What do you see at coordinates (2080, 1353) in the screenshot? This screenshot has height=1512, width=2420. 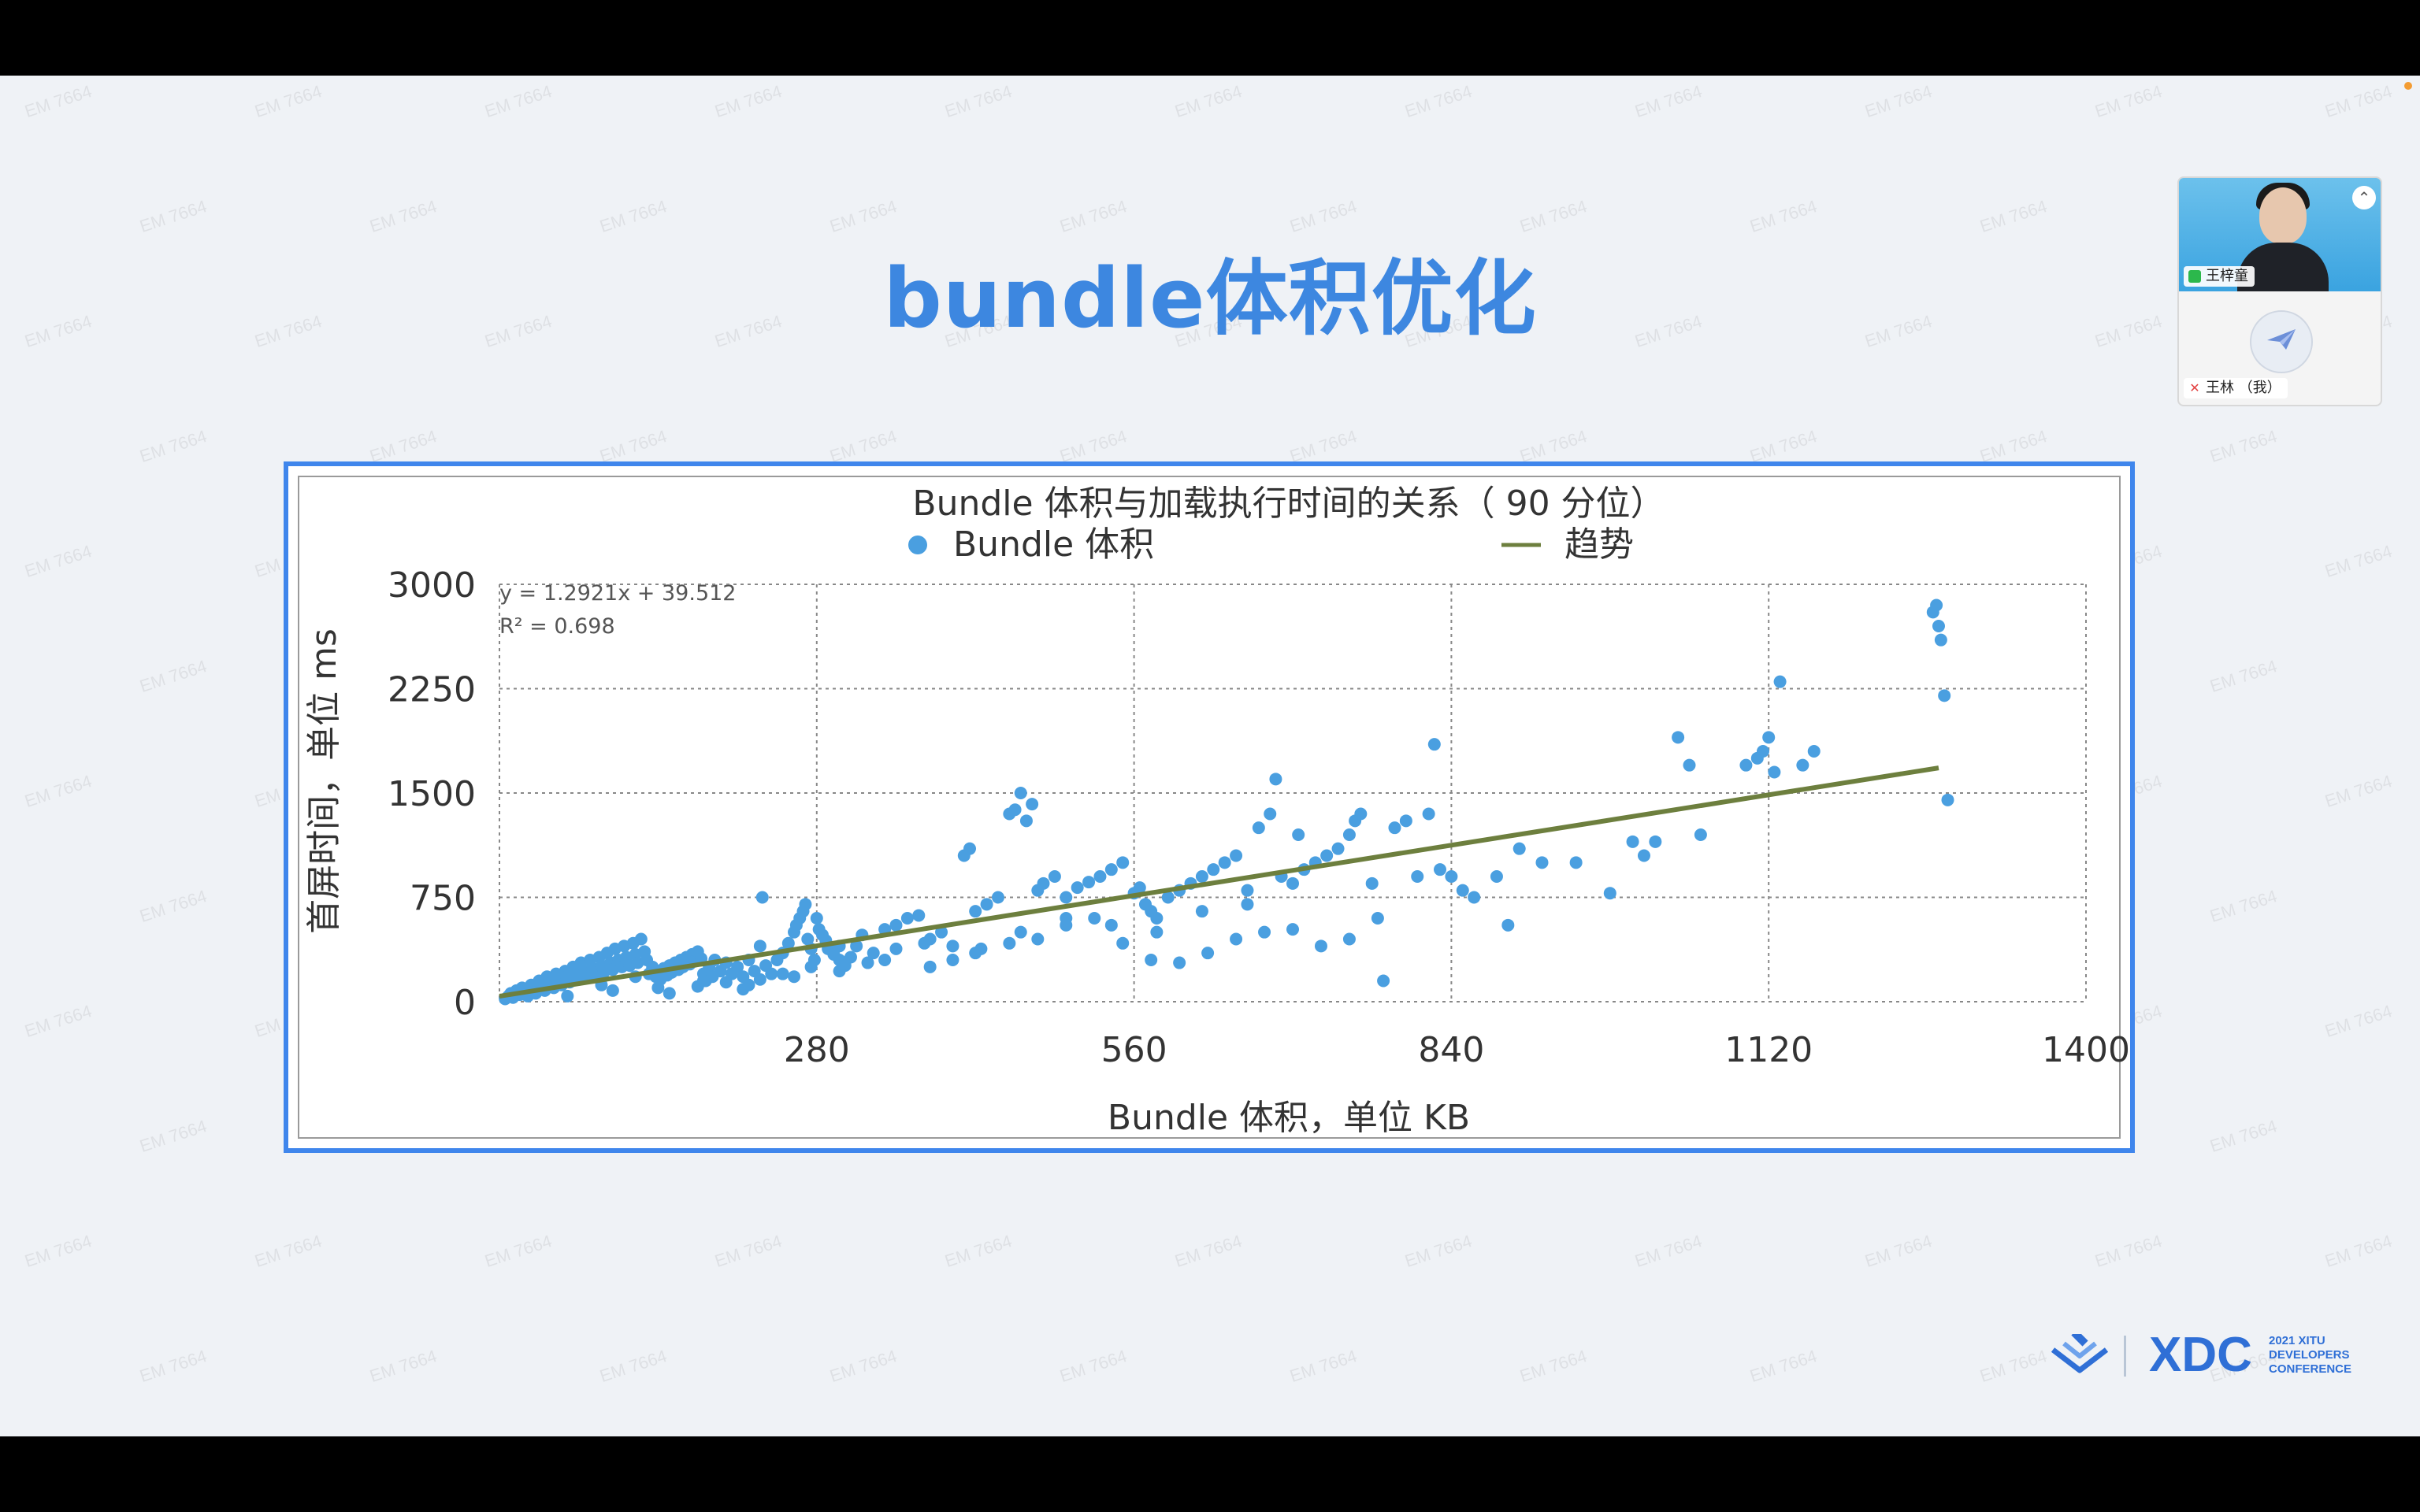 I see `xdc-mark-icon` at bounding box center [2080, 1353].